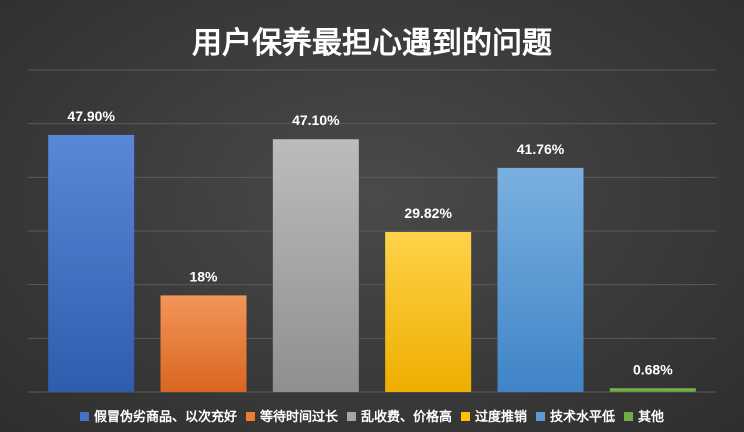 This screenshot has height=432, width=744. Describe the element at coordinates (541, 149) in the screenshot. I see `value-label-5: 41.76%` at that location.